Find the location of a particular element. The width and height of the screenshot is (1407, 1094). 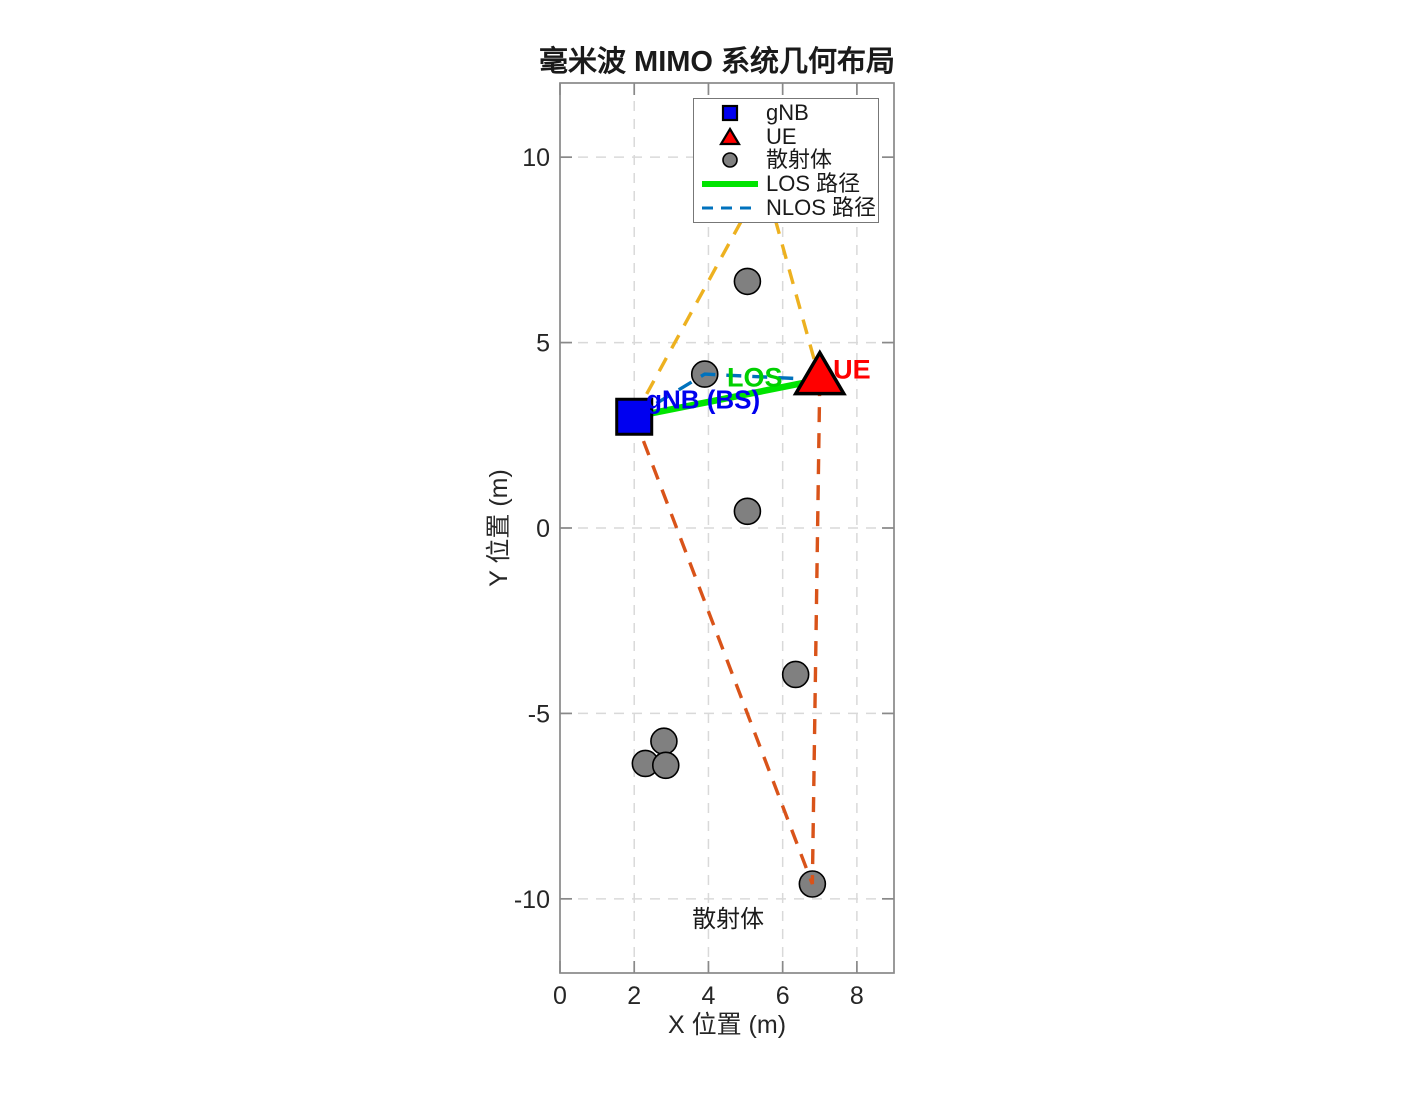

x-tick-label: 4 is located at coordinates (708, 996).